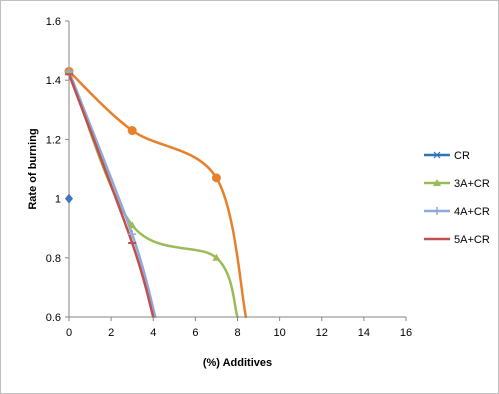 The width and height of the screenshot is (499, 394). Describe the element at coordinates (364, 333) in the screenshot. I see `x-tick-label: 14` at that location.